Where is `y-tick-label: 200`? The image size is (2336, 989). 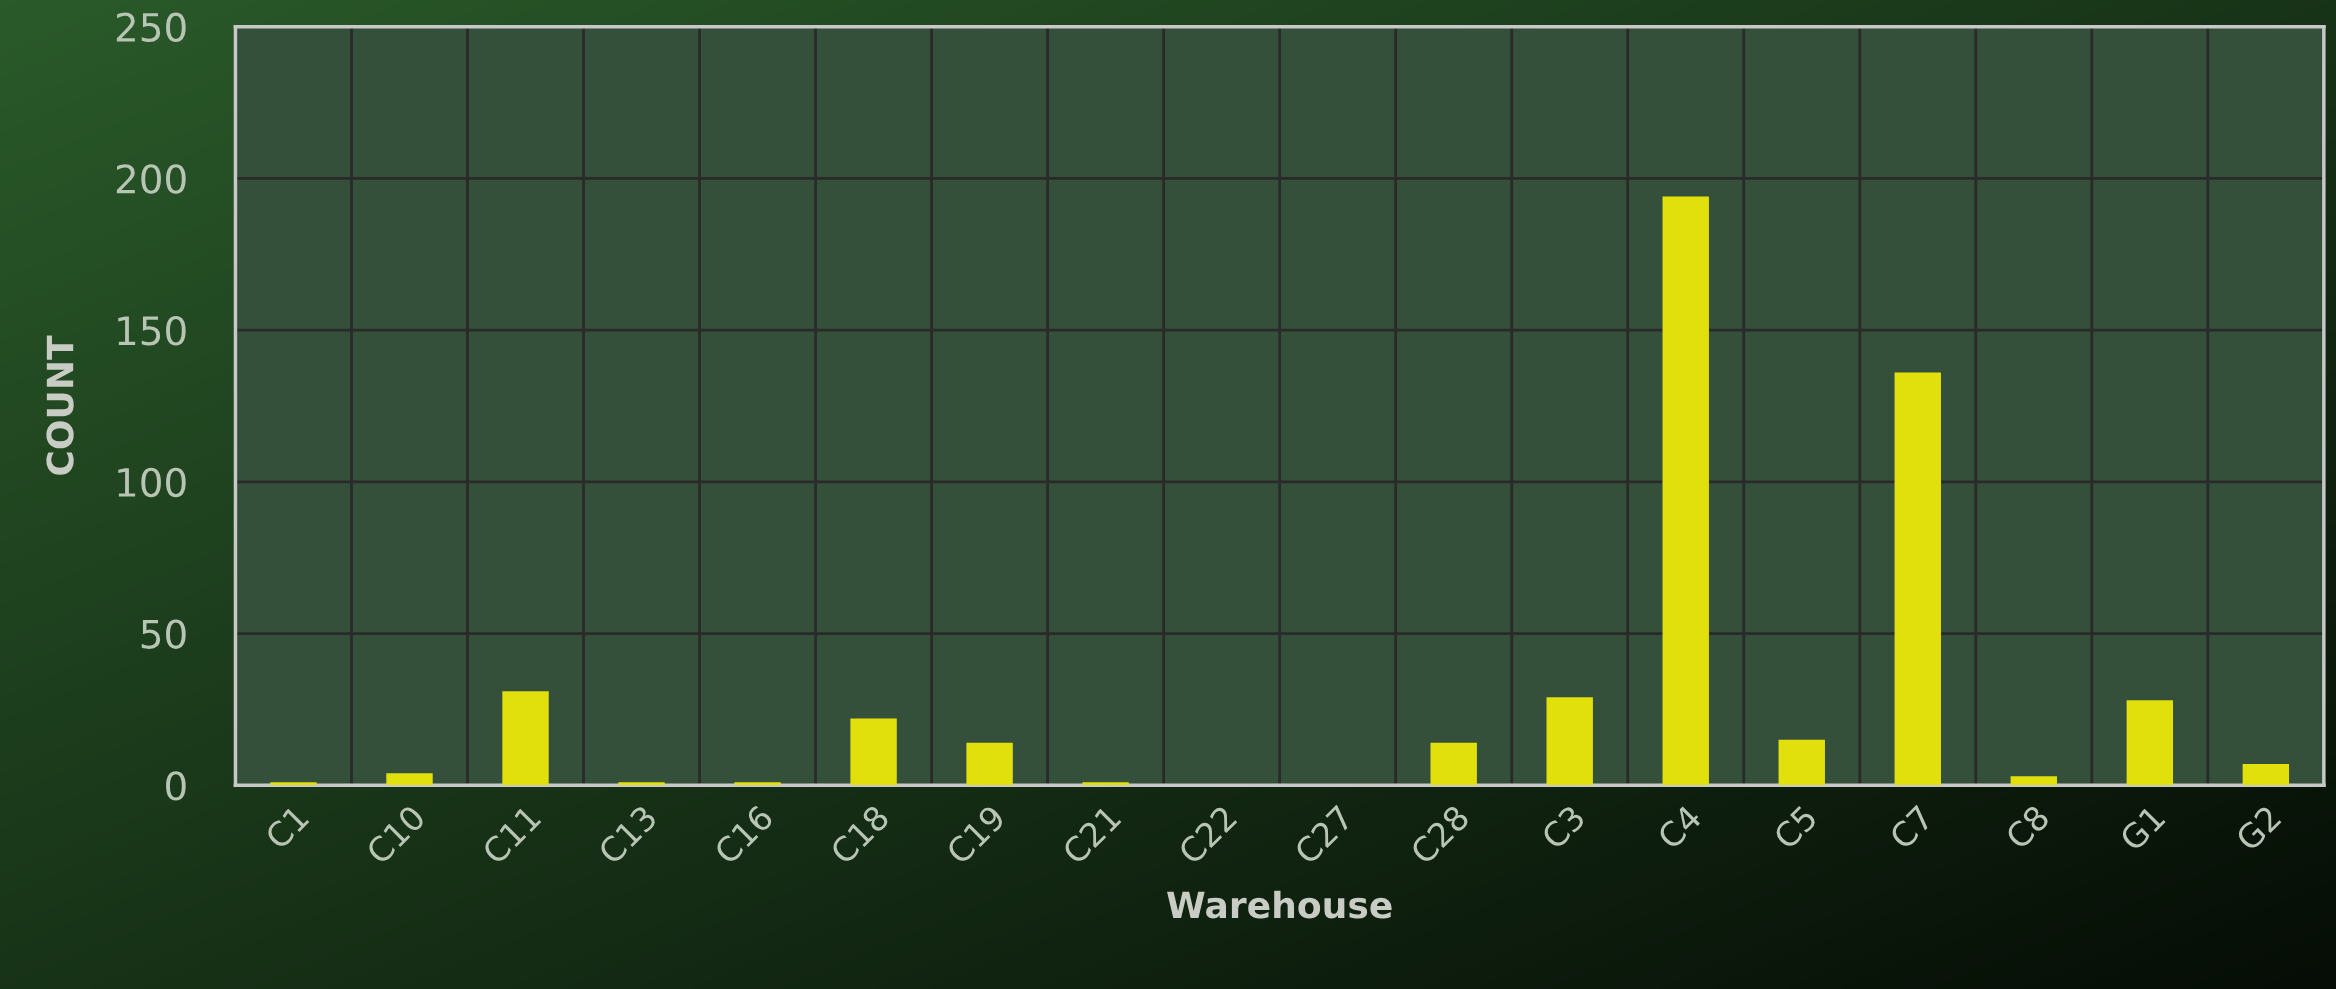 y-tick-label: 200 is located at coordinates (151, 179).